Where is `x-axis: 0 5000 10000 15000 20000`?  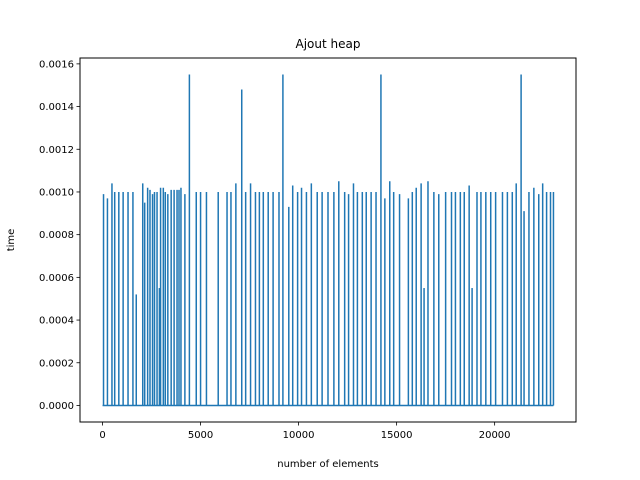 x-axis: 0 5000 10000 15000 20000 is located at coordinates (305, 431).